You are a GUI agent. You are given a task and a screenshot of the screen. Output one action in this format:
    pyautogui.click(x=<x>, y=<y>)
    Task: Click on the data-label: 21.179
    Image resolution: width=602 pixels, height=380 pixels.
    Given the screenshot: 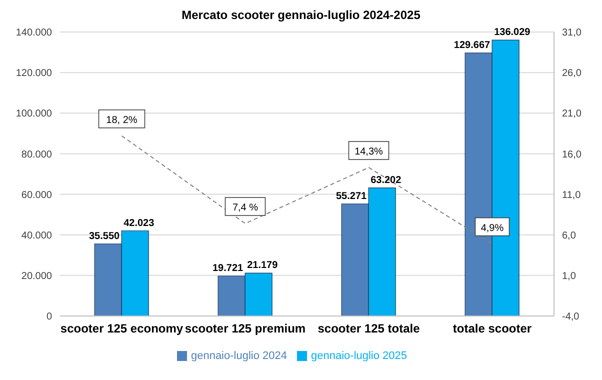 What is the action you would take?
    pyautogui.click(x=262, y=266)
    